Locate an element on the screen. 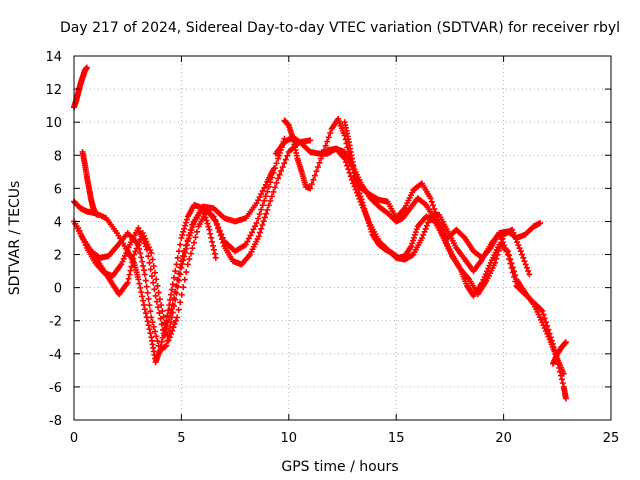 The height and width of the screenshot is (480, 640). x-tick-label: 25 is located at coordinates (611, 438).